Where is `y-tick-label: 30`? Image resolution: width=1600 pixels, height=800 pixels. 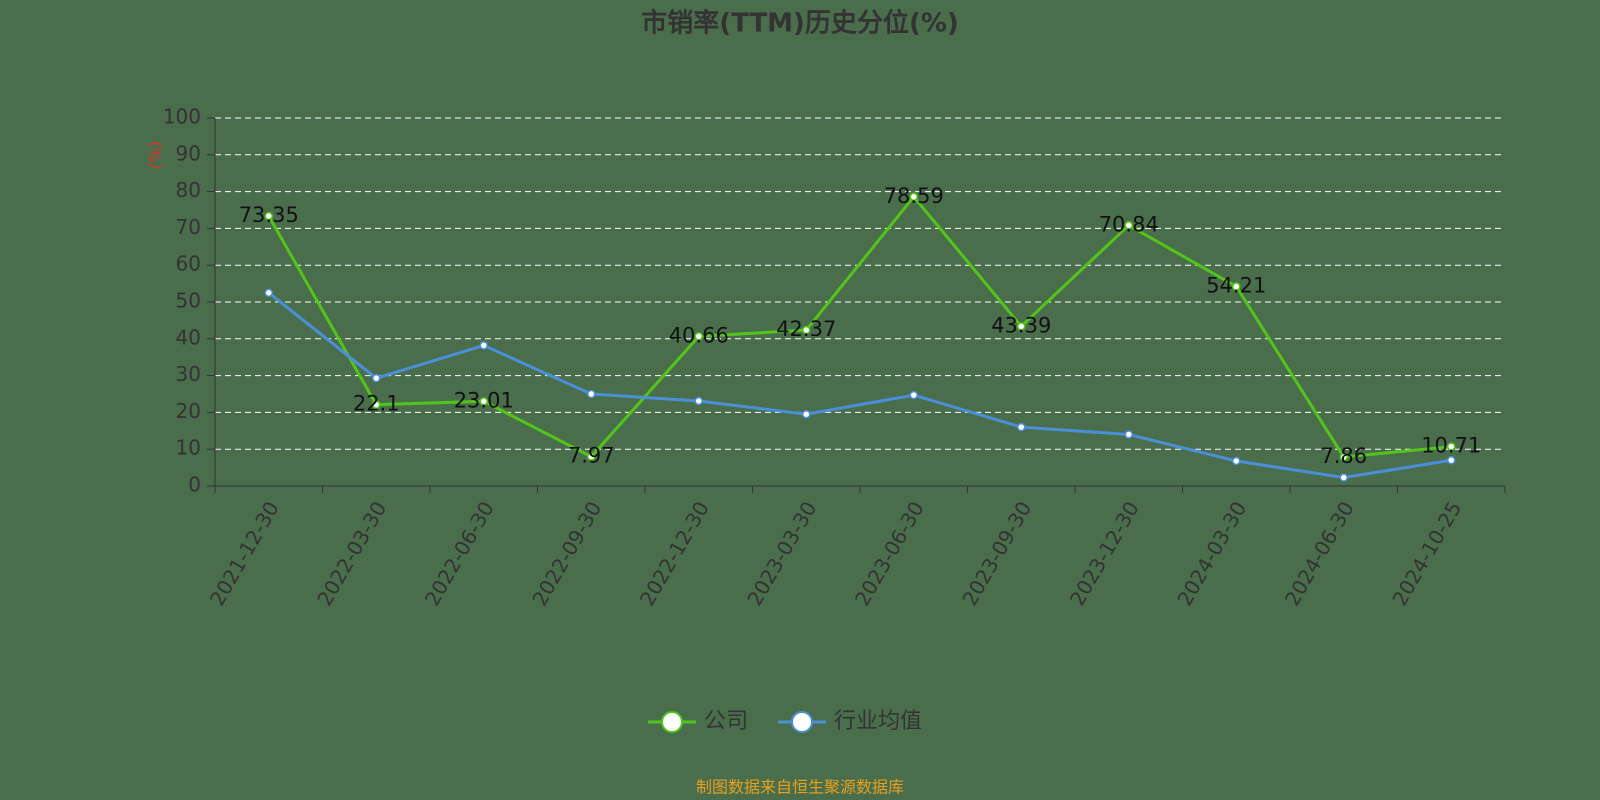 y-tick-label: 30 is located at coordinates (188, 374).